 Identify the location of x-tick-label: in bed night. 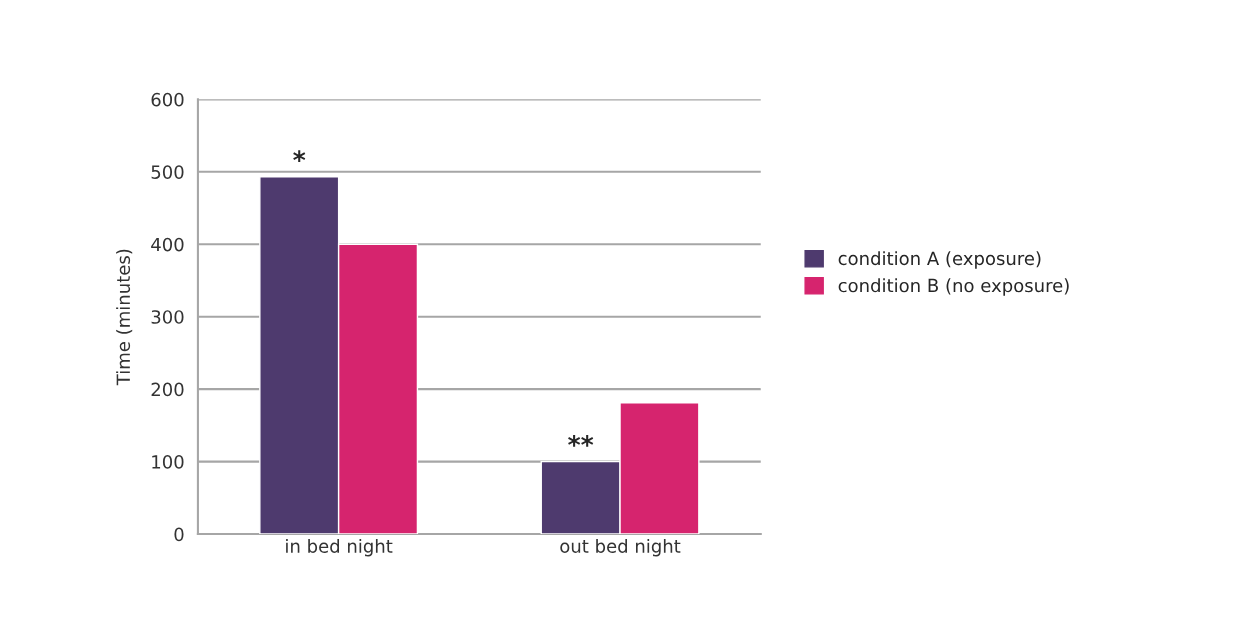
(339, 547).